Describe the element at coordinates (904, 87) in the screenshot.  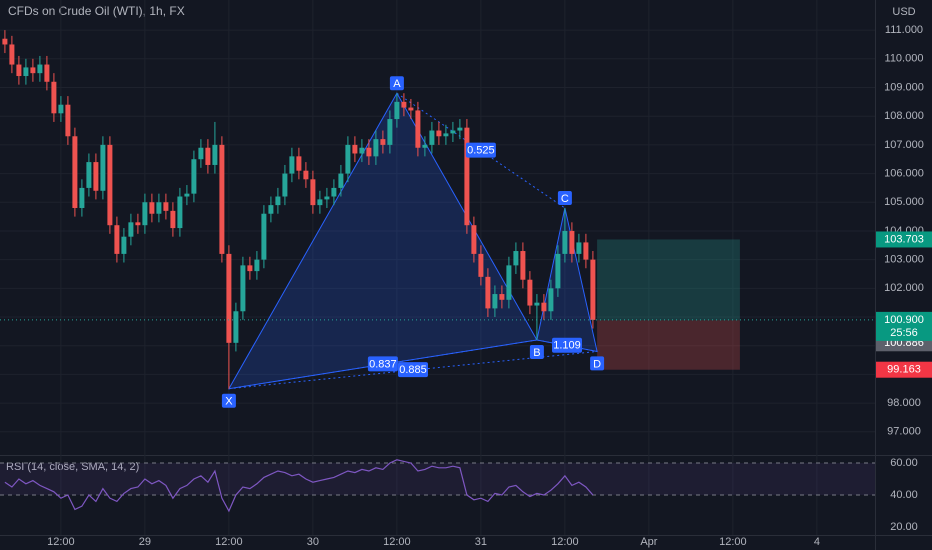
I see `y-tick-label: 109.000` at that location.